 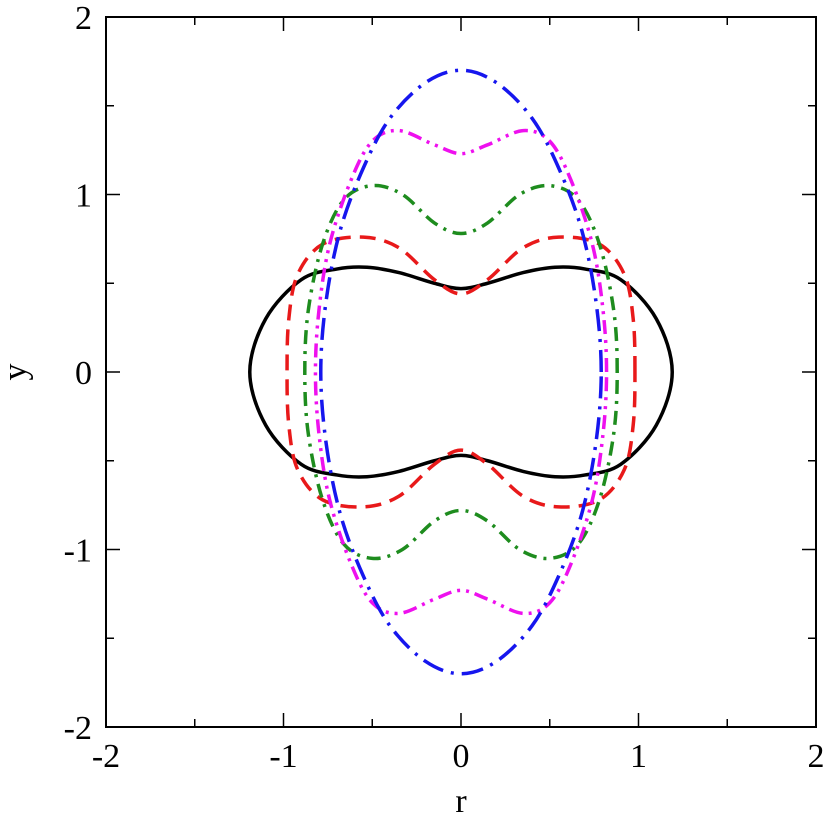 I want to click on x-tick-label: -1, so click(x=283, y=756).